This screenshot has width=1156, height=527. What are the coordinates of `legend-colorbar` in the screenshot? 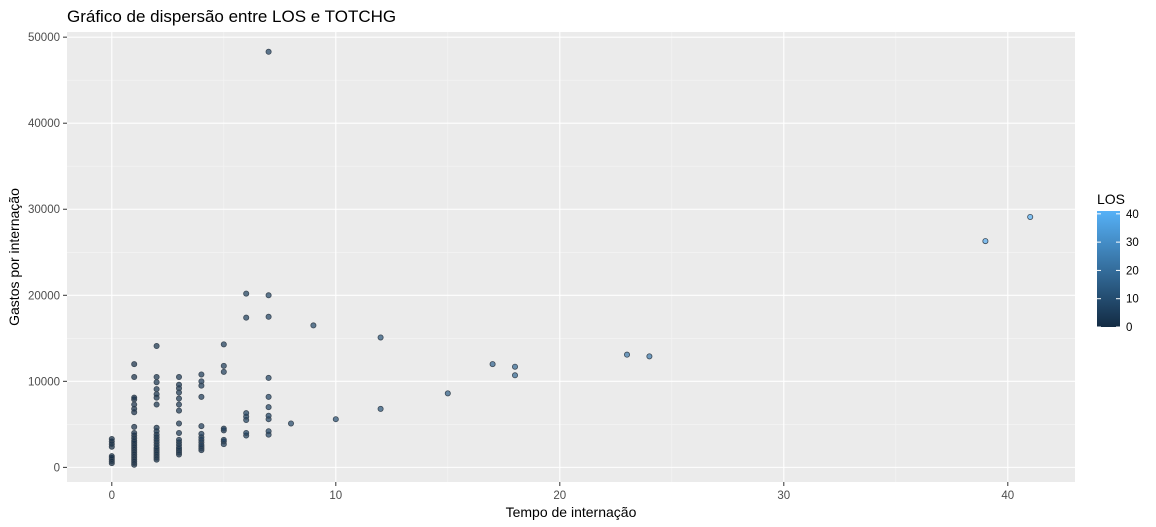 It's located at (1108, 269).